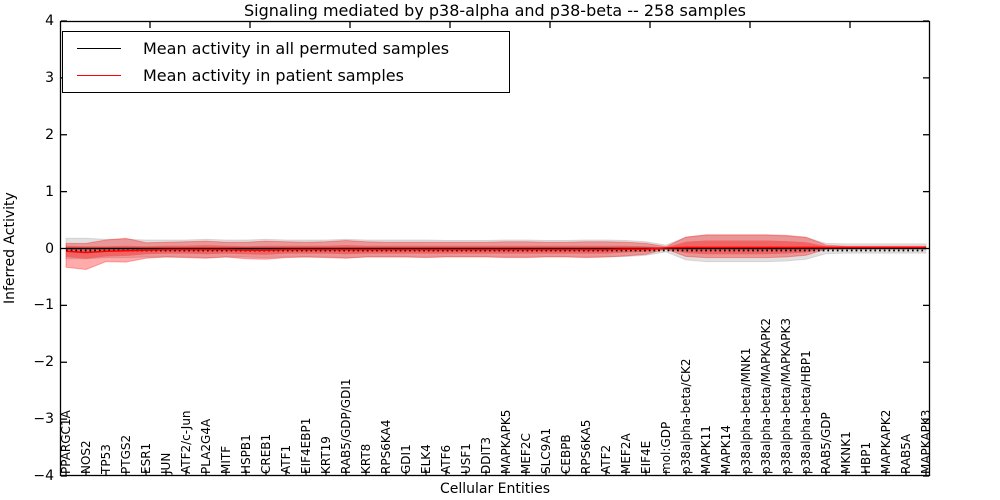 This screenshot has width=1000, height=500. What do you see at coordinates (886, 441) in the screenshot?
I see `x-tick-label: MAPKAPK2` at bounding box center [886, 441].